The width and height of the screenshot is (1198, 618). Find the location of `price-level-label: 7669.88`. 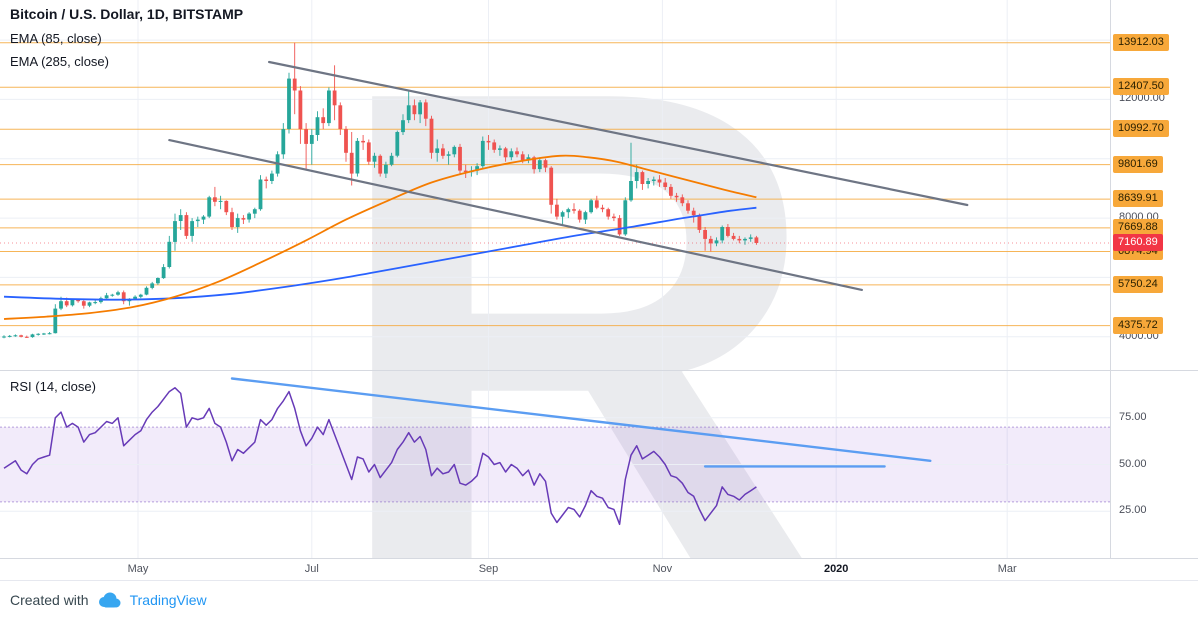

price-level-label: 7669.88 is located at coordinates (1138, 227).